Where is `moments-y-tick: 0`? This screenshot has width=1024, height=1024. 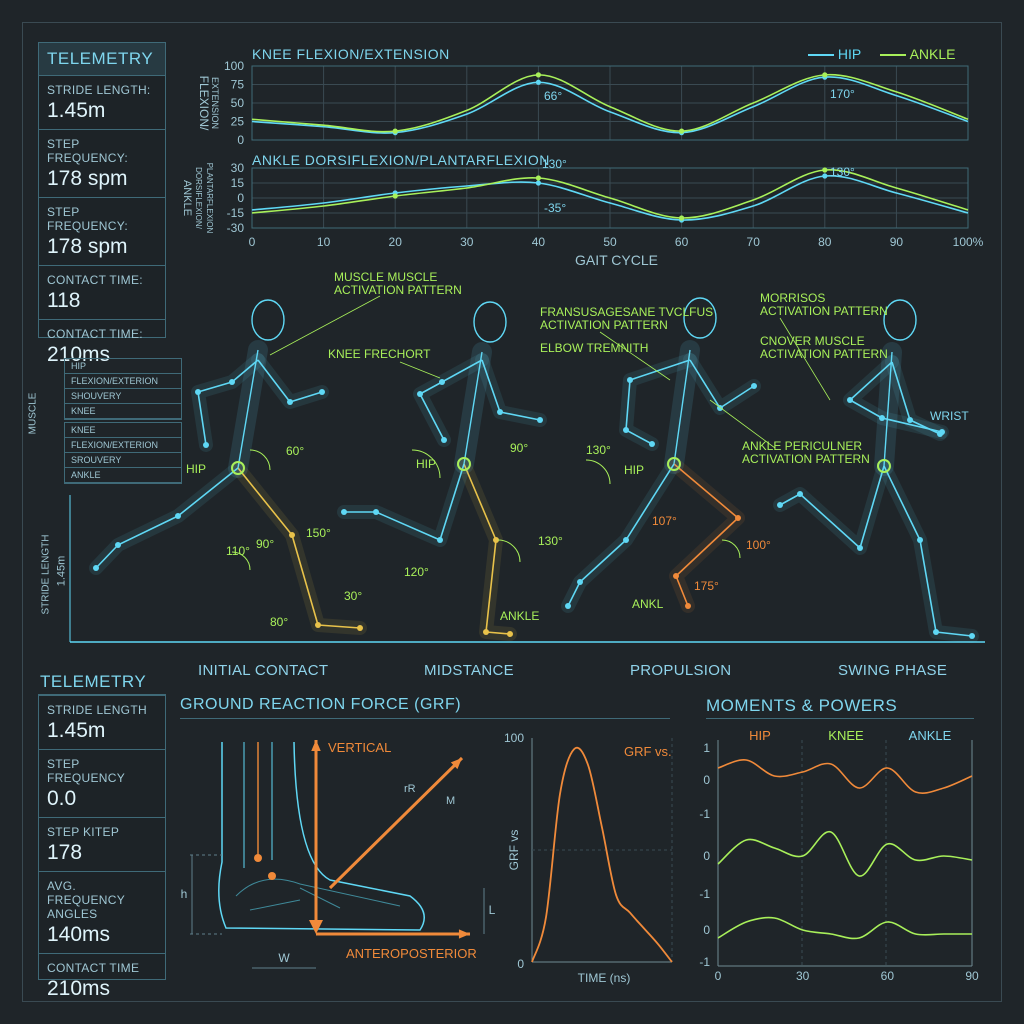 moments-y-tick: 0 is located at coordinates (706, 856).